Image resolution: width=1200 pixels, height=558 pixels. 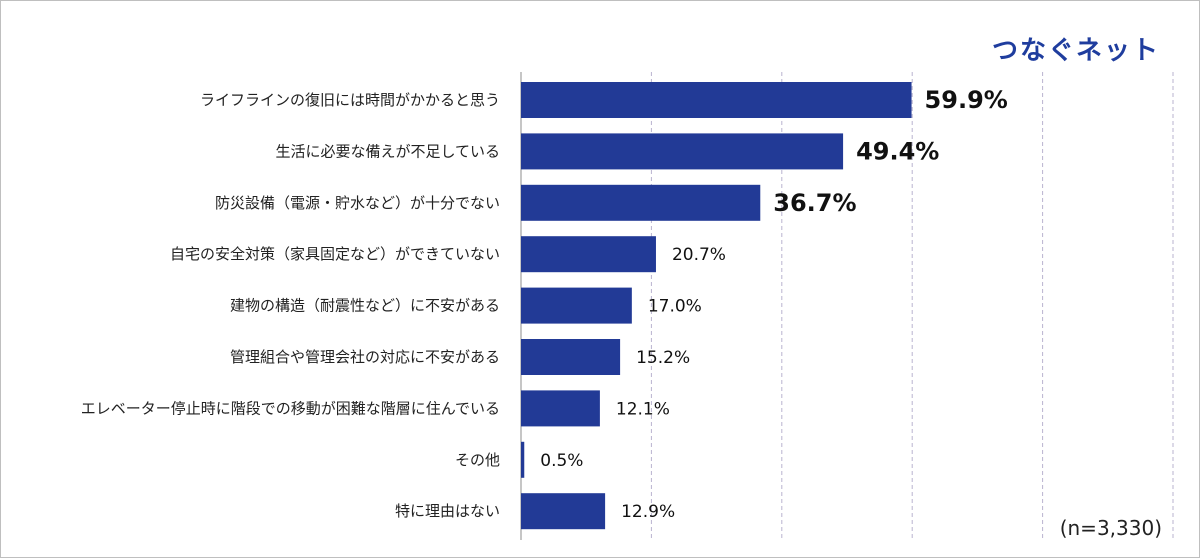 I want to click on category-label: 自宅の安全対策（家具固定など）ができていない, so click(x=335, y=254).